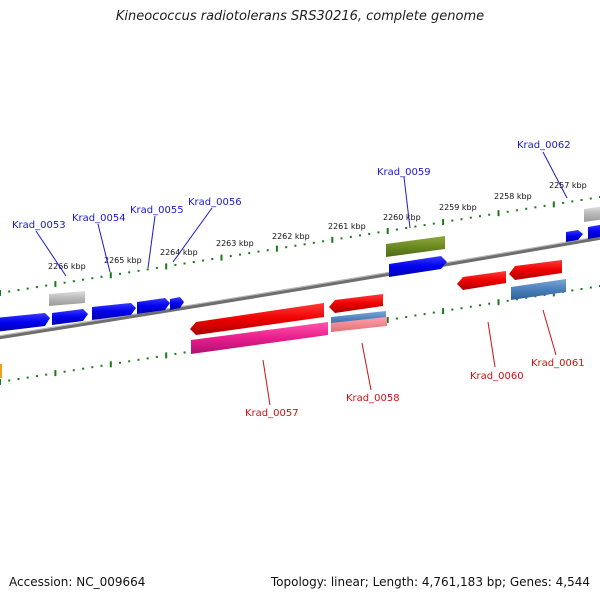  Describe the element at coordinates (415, 246) in the screenshot. I see `feature-olive` at that location.